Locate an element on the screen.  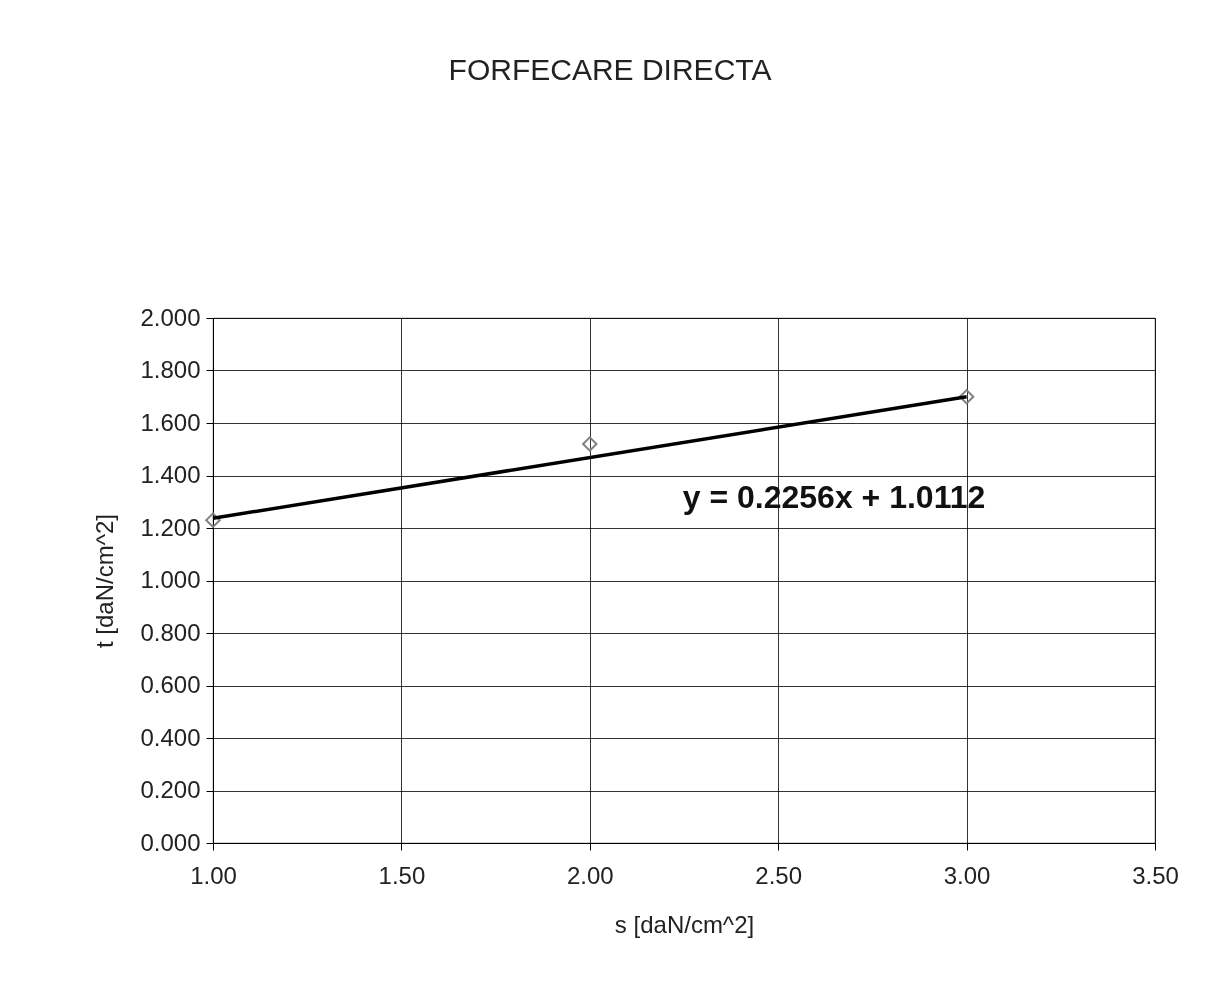
y-tick-label: 0.200 is located at coordinates (170, 789).